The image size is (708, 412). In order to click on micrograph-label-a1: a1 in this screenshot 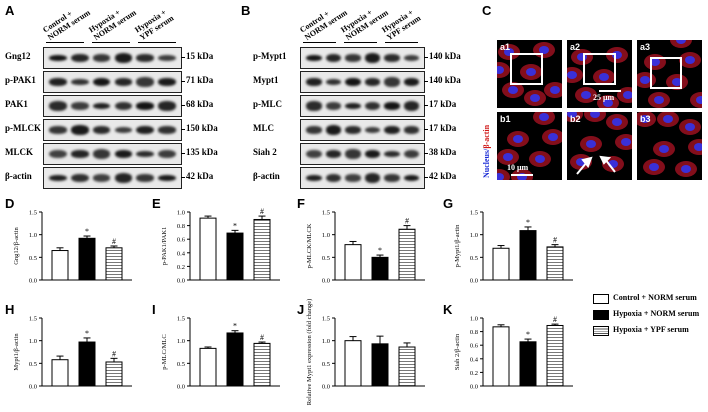, I will do `click(505, 47)`.